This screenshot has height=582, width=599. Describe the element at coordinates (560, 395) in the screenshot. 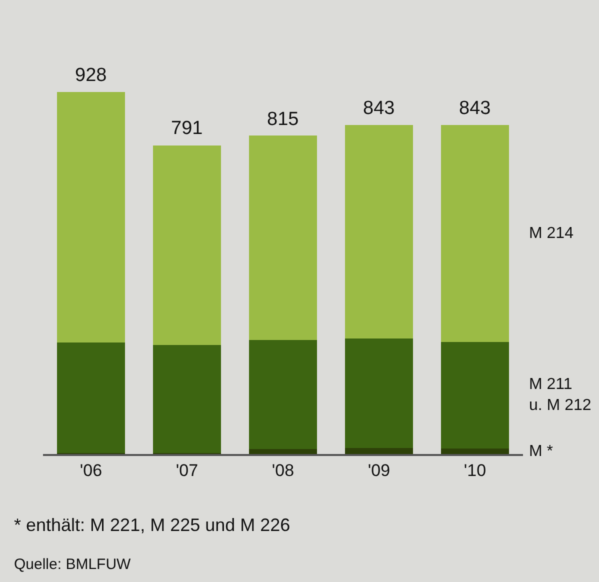

I see `series-label: M 211 u. M 212` at that location.